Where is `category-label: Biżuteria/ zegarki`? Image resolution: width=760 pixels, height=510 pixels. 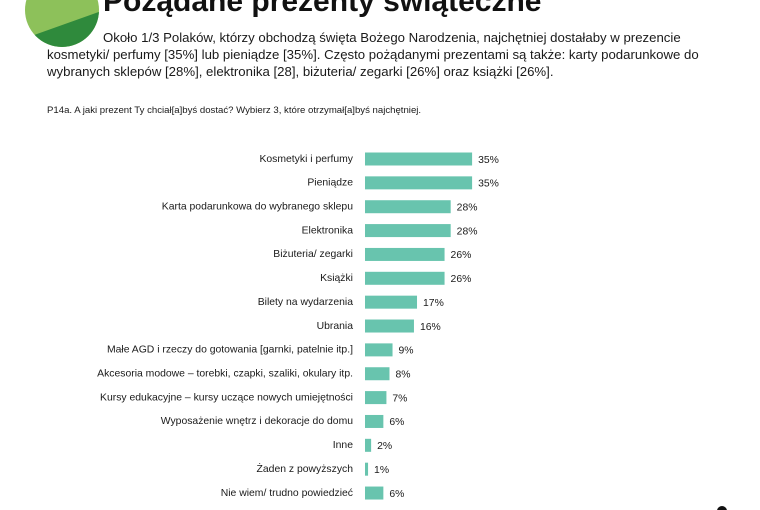 category-label: Biżuteria/ zegarki is located at coordinates (313, 254).